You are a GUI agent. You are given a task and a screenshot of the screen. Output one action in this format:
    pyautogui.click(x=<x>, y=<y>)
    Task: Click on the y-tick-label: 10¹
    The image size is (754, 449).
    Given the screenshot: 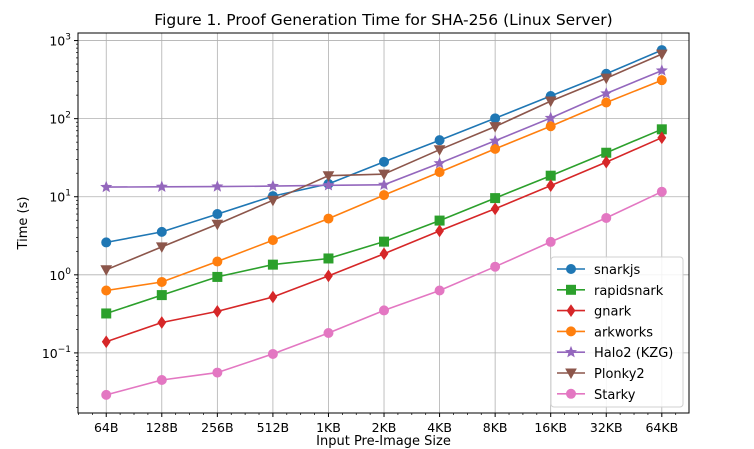 What is the action you would take?
    pyautogui.click(x=60, y=197)
    